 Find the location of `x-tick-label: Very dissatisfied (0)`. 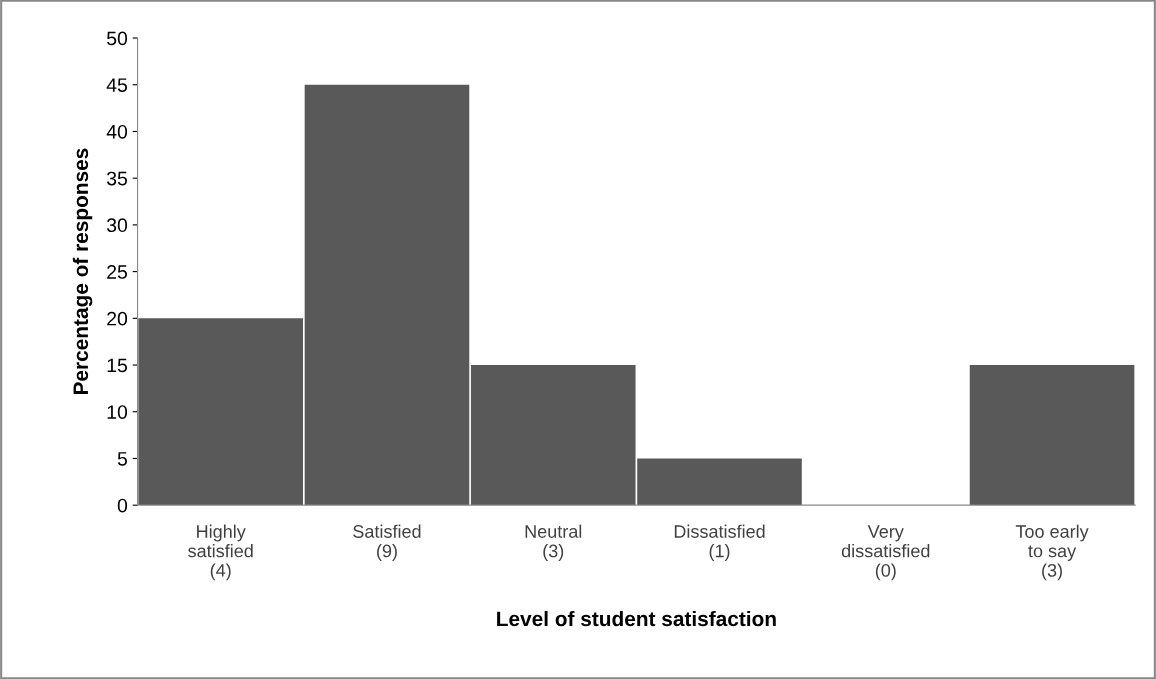

x-tick-label: Very dissatisfied (0) is located at coordinates (885, 553).